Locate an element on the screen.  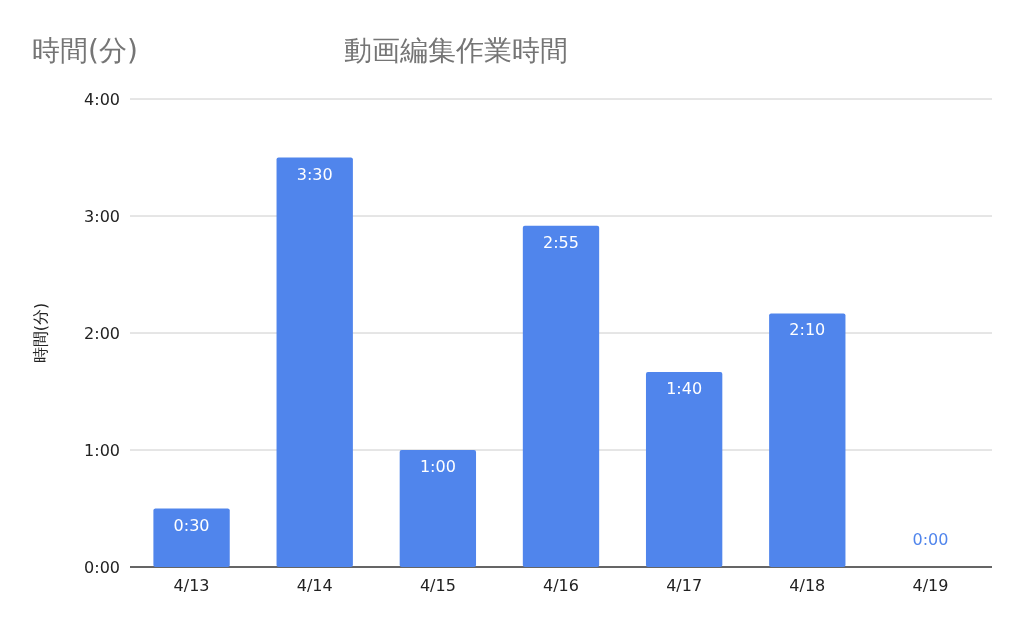
x-tick-label: 4/18 is located at coordinates (807, 585).